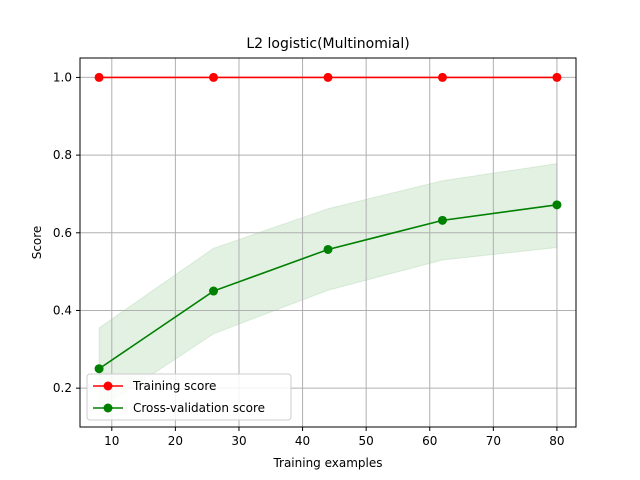  What do you see at coordinates (175, 441) in the screenshot?
I see `x-tick-label: 20` at bounding box center [175, 441].